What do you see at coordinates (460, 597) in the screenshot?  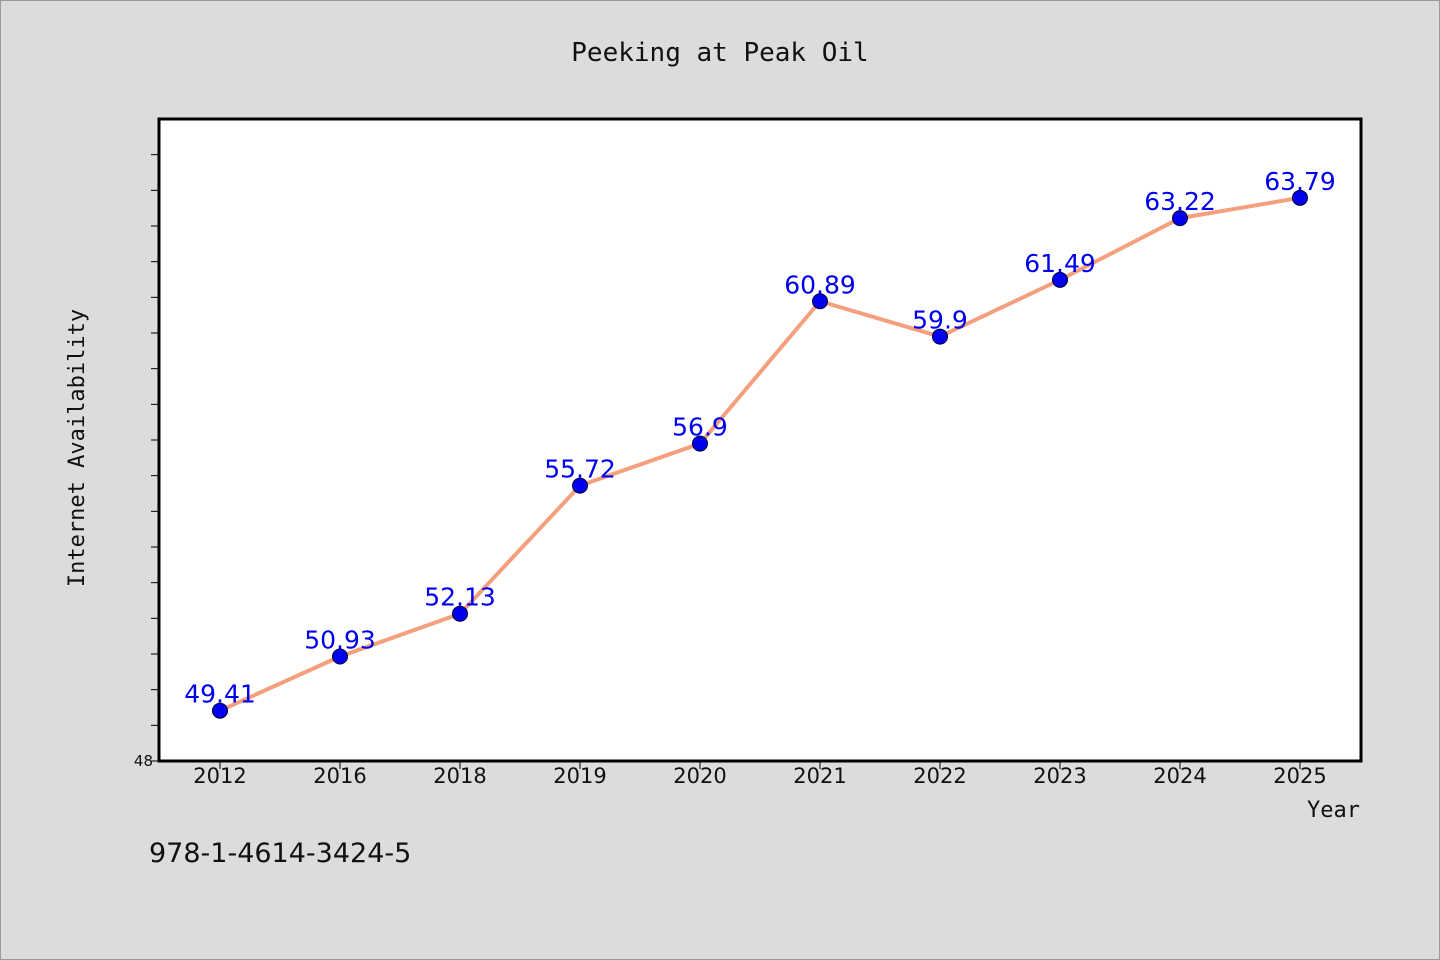 I see `data-label: 52.13` at bounding box center [460, 597].